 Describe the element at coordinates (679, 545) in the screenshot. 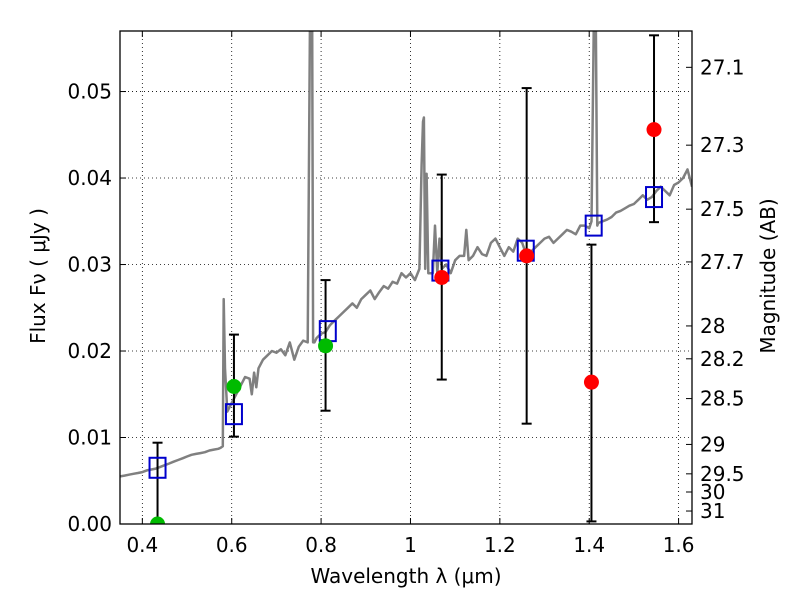

I see `x-tick-label: 1.6` at that location.